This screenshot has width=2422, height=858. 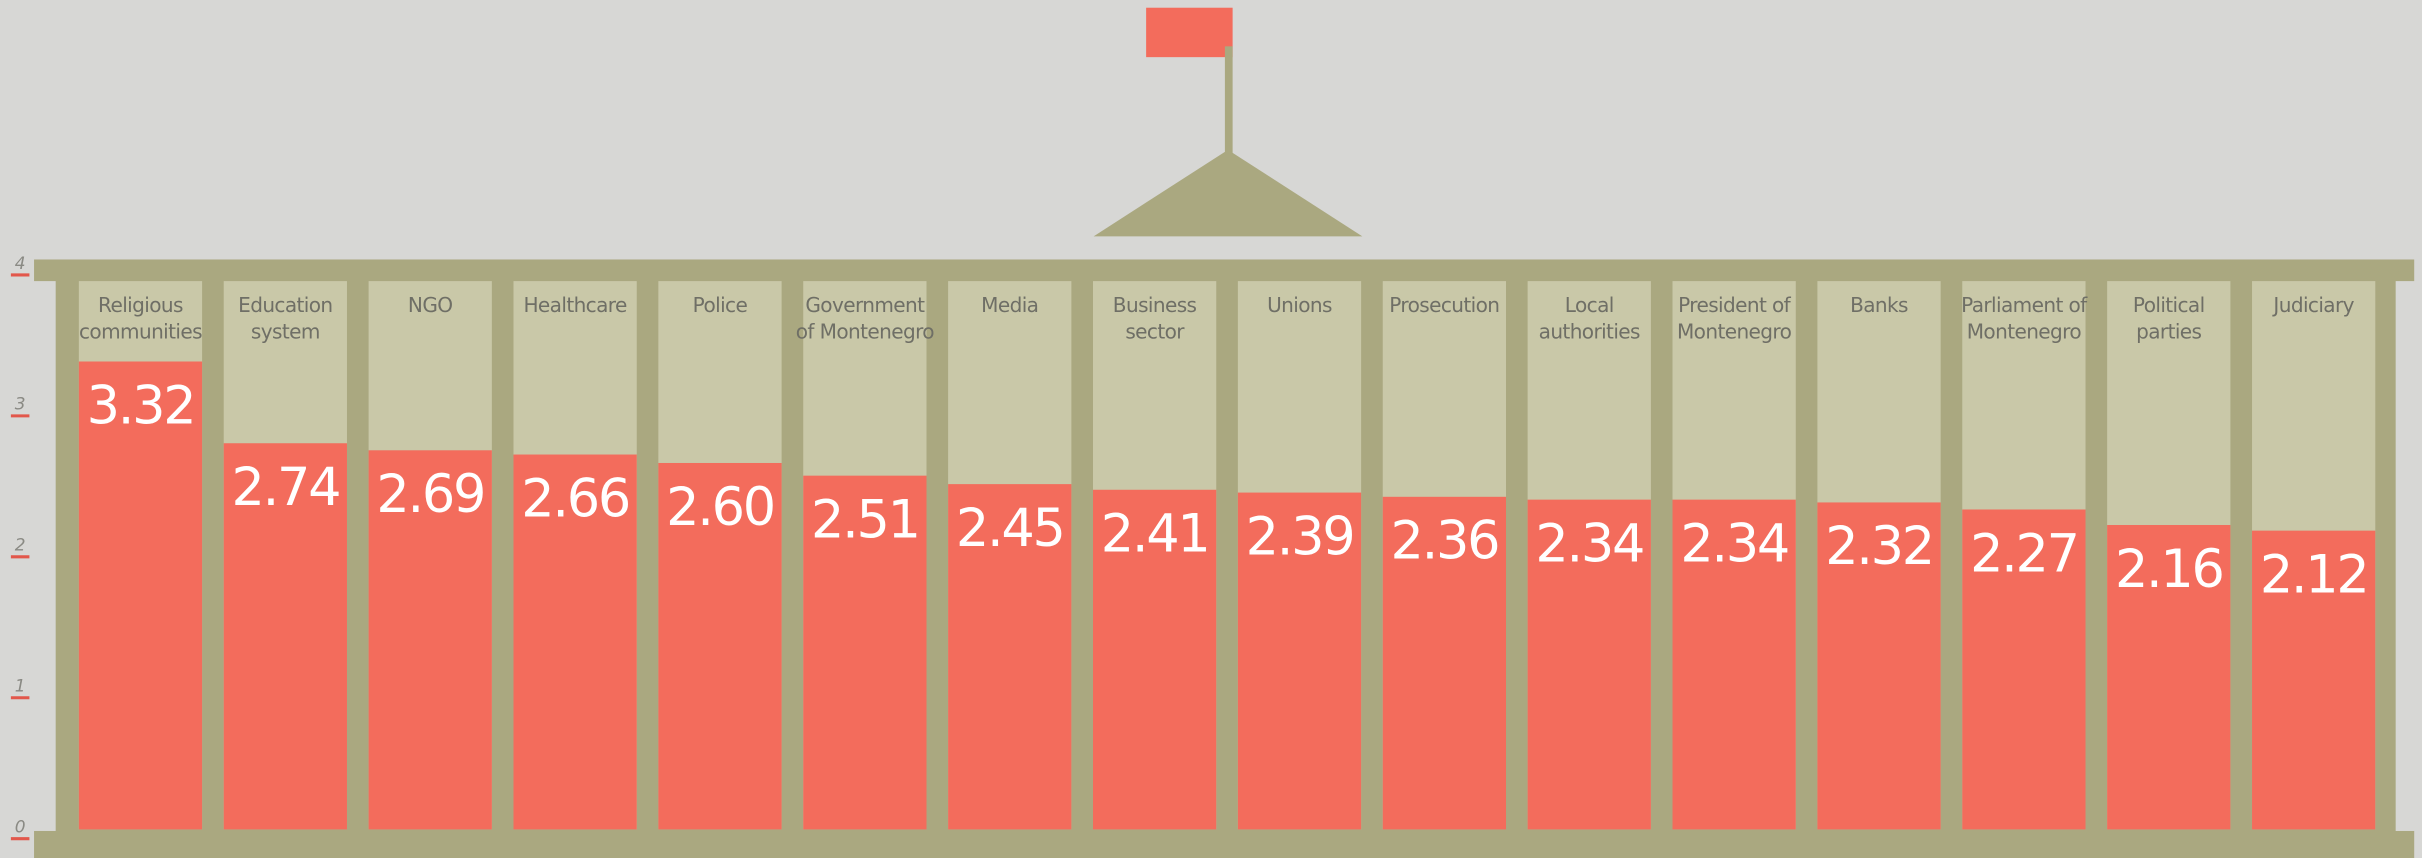 I want to click on y-tick-label: 4, so click(x=20, y=264).